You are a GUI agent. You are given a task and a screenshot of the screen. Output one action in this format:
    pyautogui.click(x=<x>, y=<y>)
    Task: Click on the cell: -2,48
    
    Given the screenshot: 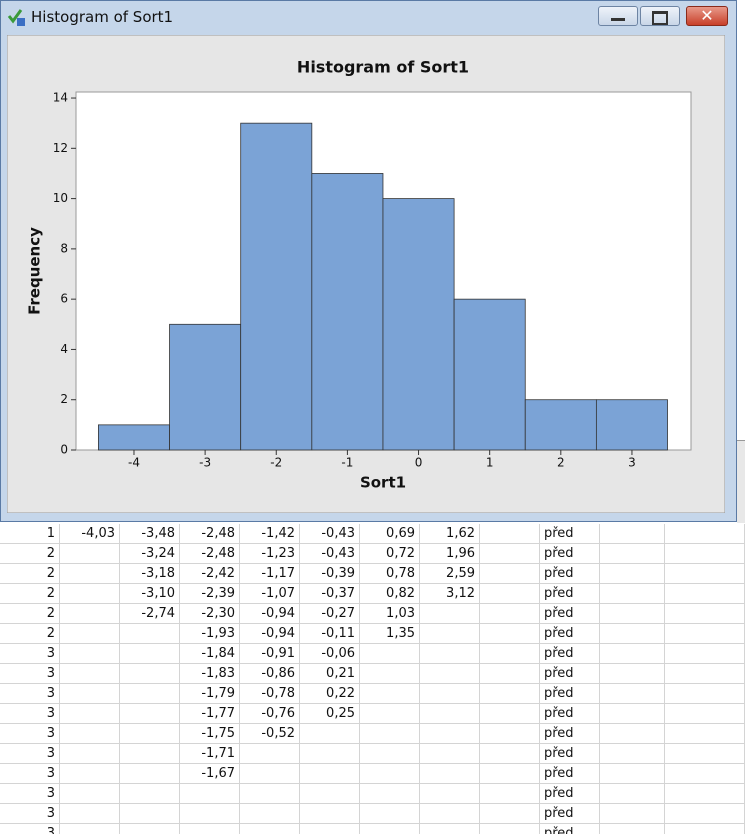 What is the action you would take?
    pyautogui.click(x=210, y=554)
    